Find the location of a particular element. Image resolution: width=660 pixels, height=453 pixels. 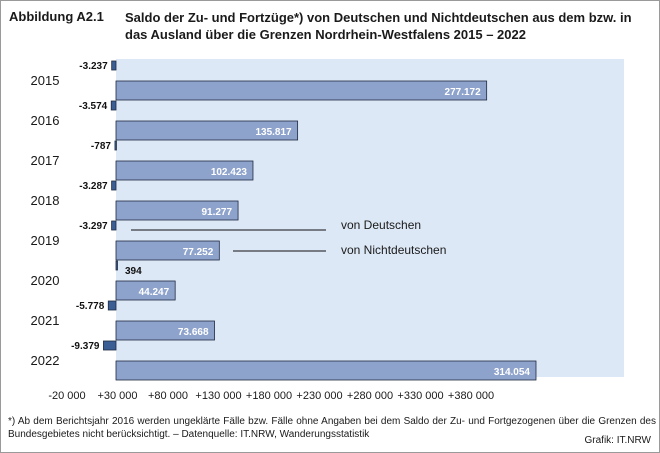

category-label-2019: 2019 is located at coordinates (45, 240).